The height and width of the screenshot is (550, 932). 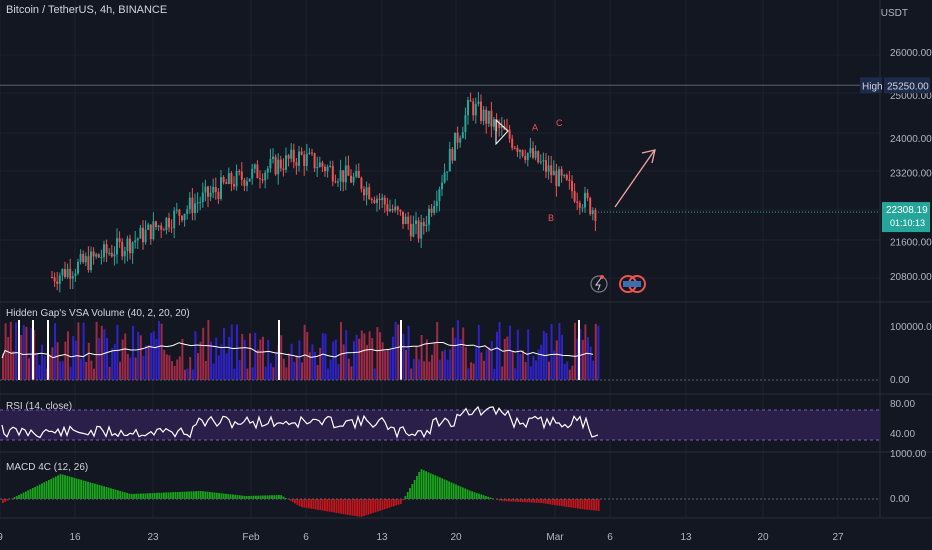 I want to click on time-axis-label: Mar, so click(x=555, y=537).